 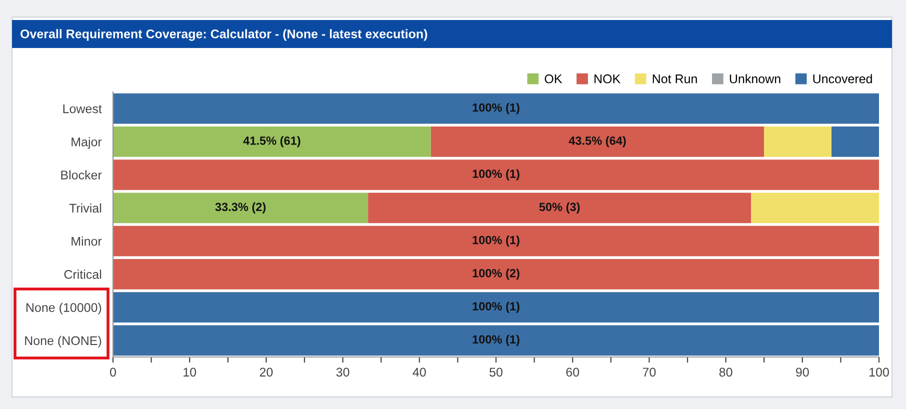 I want to click on y-tick-label: Trivial, so click(x=85, y=208).